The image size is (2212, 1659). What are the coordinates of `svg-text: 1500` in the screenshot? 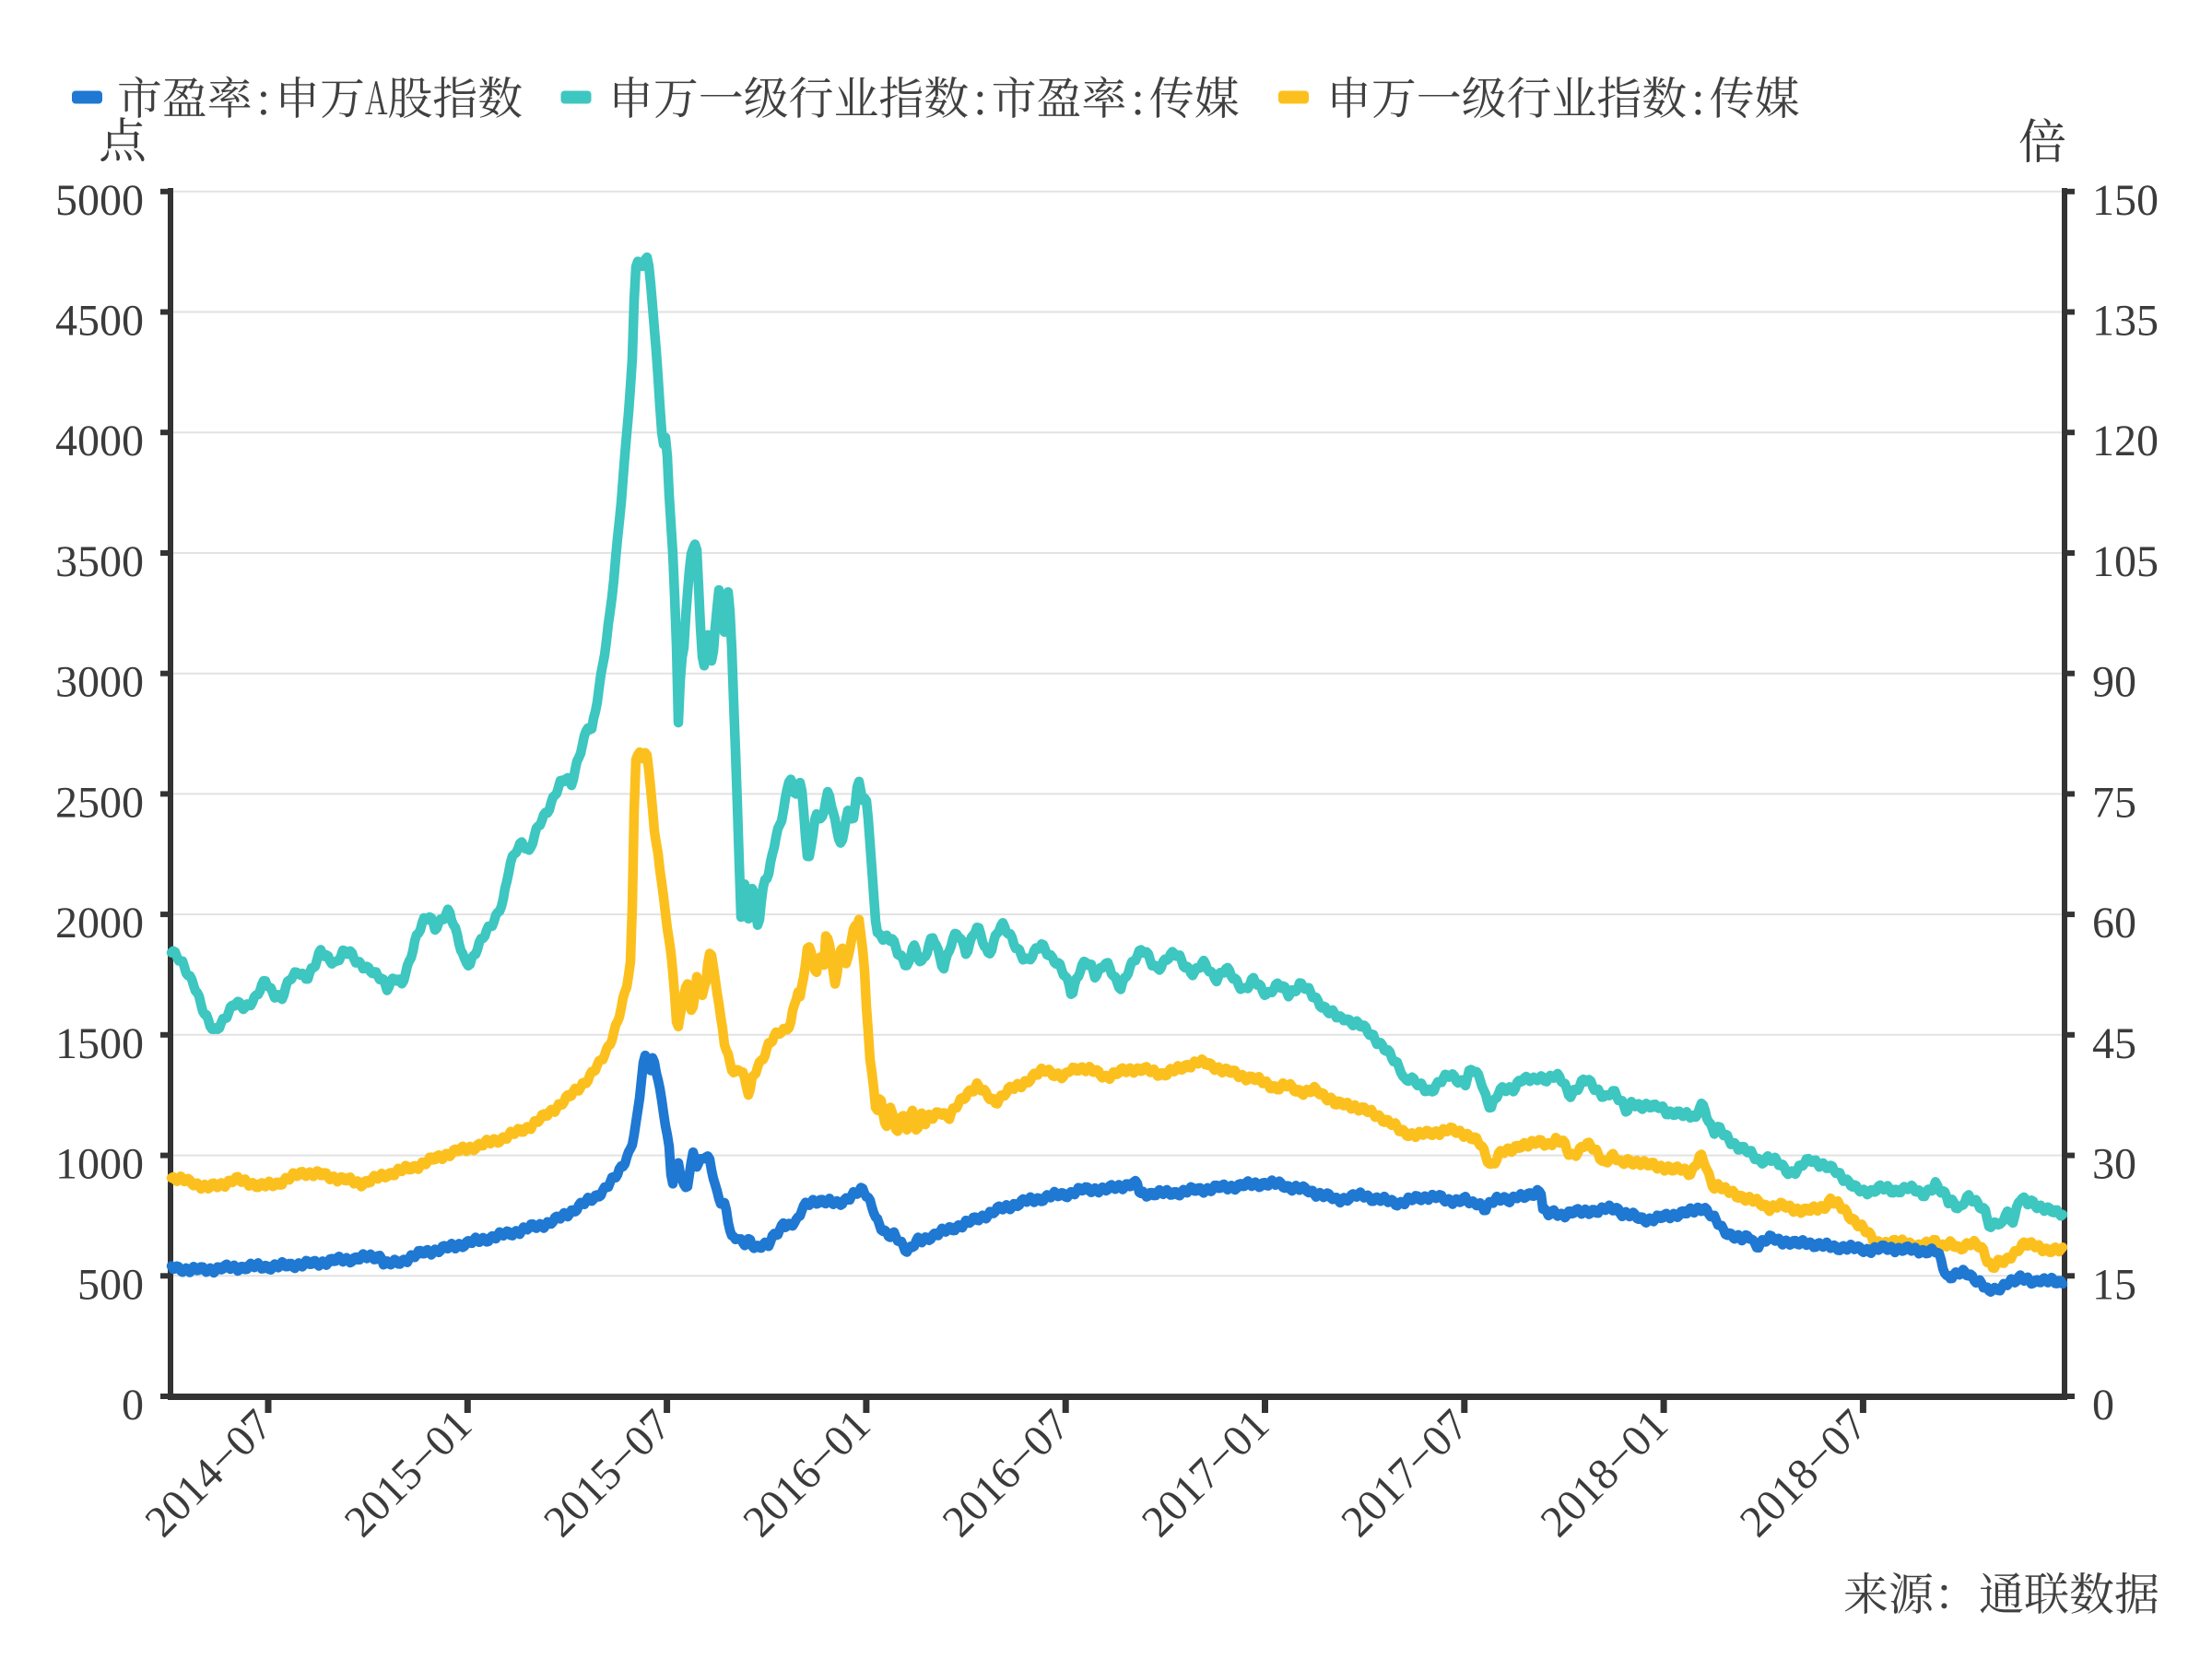 It's located at (99, 1043).